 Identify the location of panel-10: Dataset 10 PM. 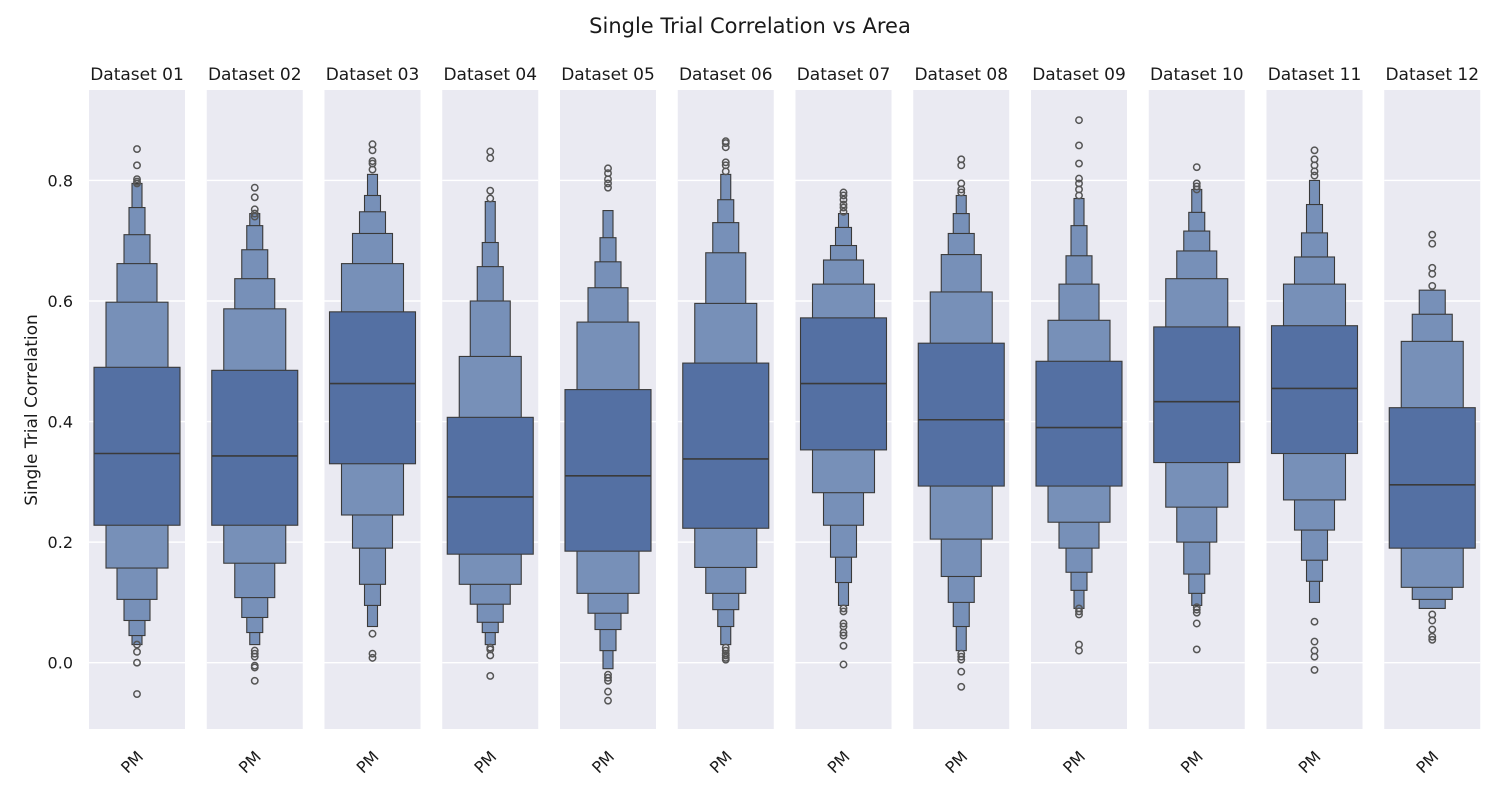
(1196, 421).